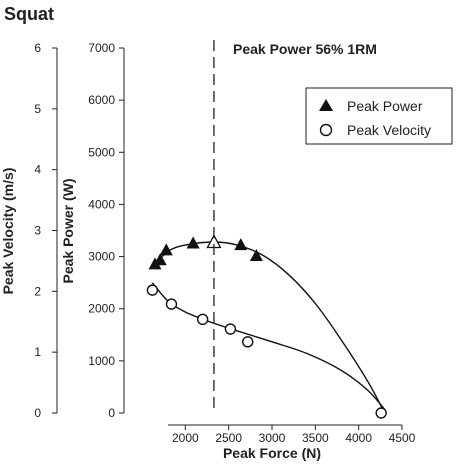  What do you see at coordinates (315, 438) in the screenshot?
I see `x-tick-label: 3500` at bounding box center [315, 438].